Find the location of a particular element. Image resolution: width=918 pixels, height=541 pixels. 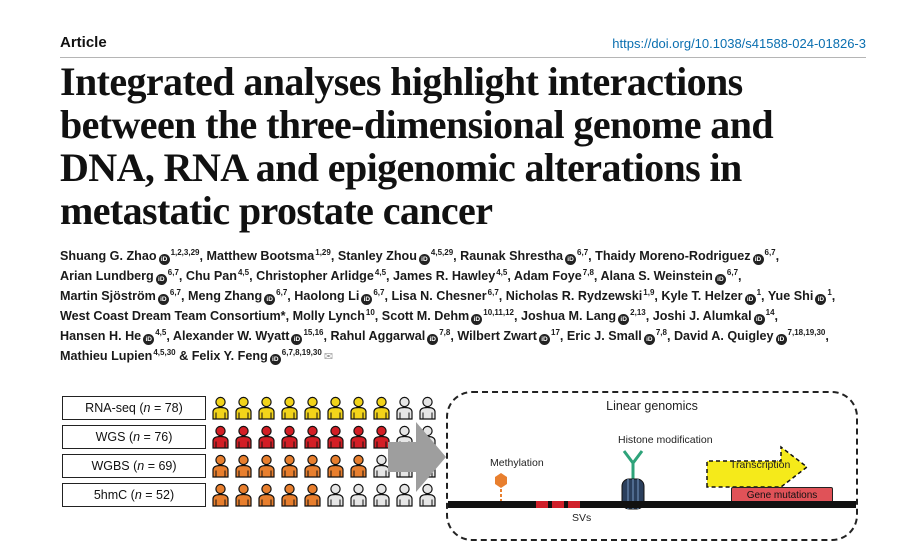

affiliation-sup: 2,13 is located at coordinates (638, 312).